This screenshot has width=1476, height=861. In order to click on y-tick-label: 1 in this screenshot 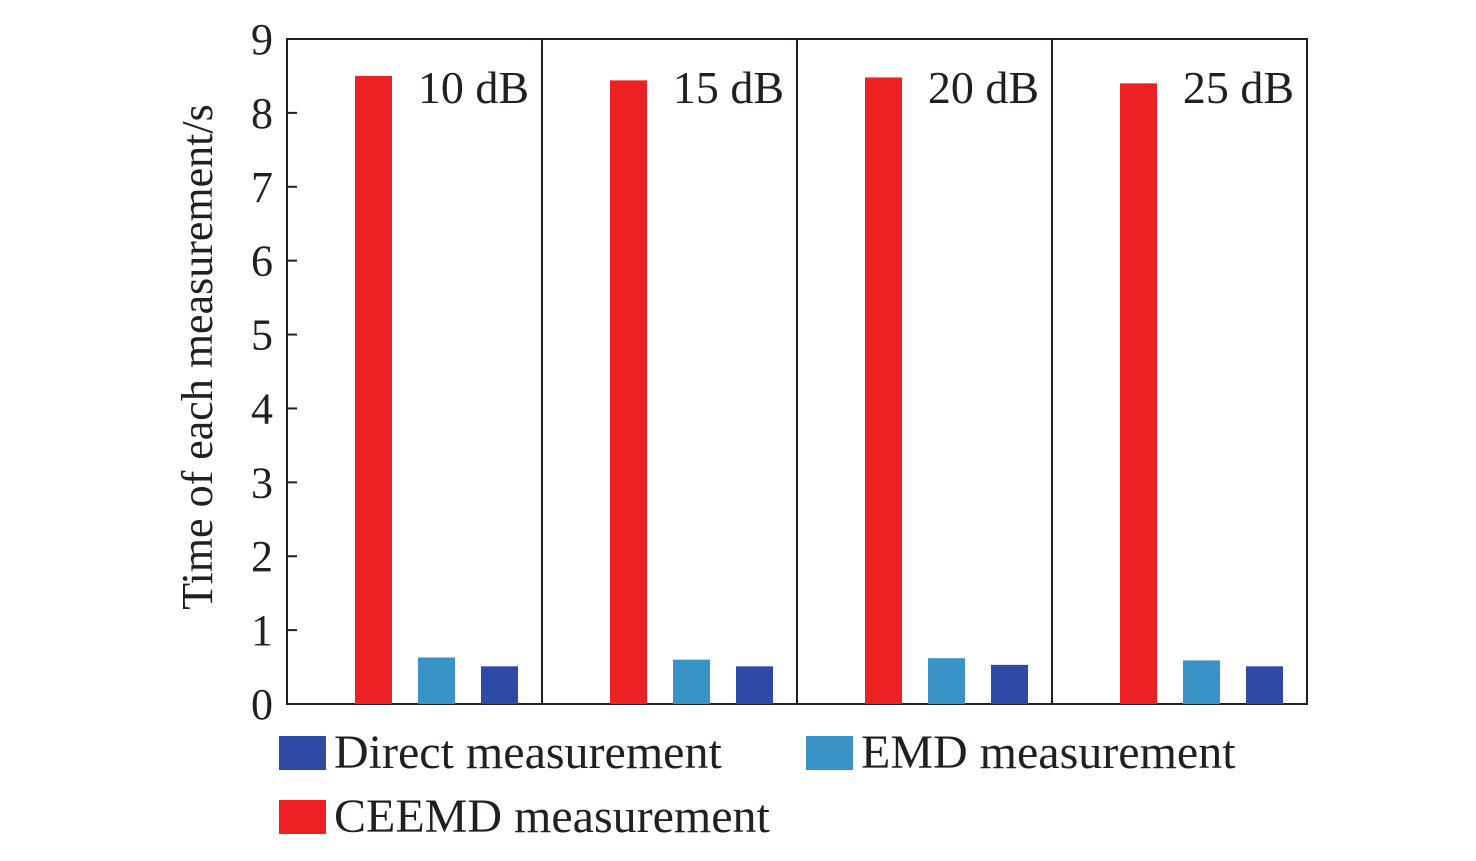, I will do `click(262, 630)`.